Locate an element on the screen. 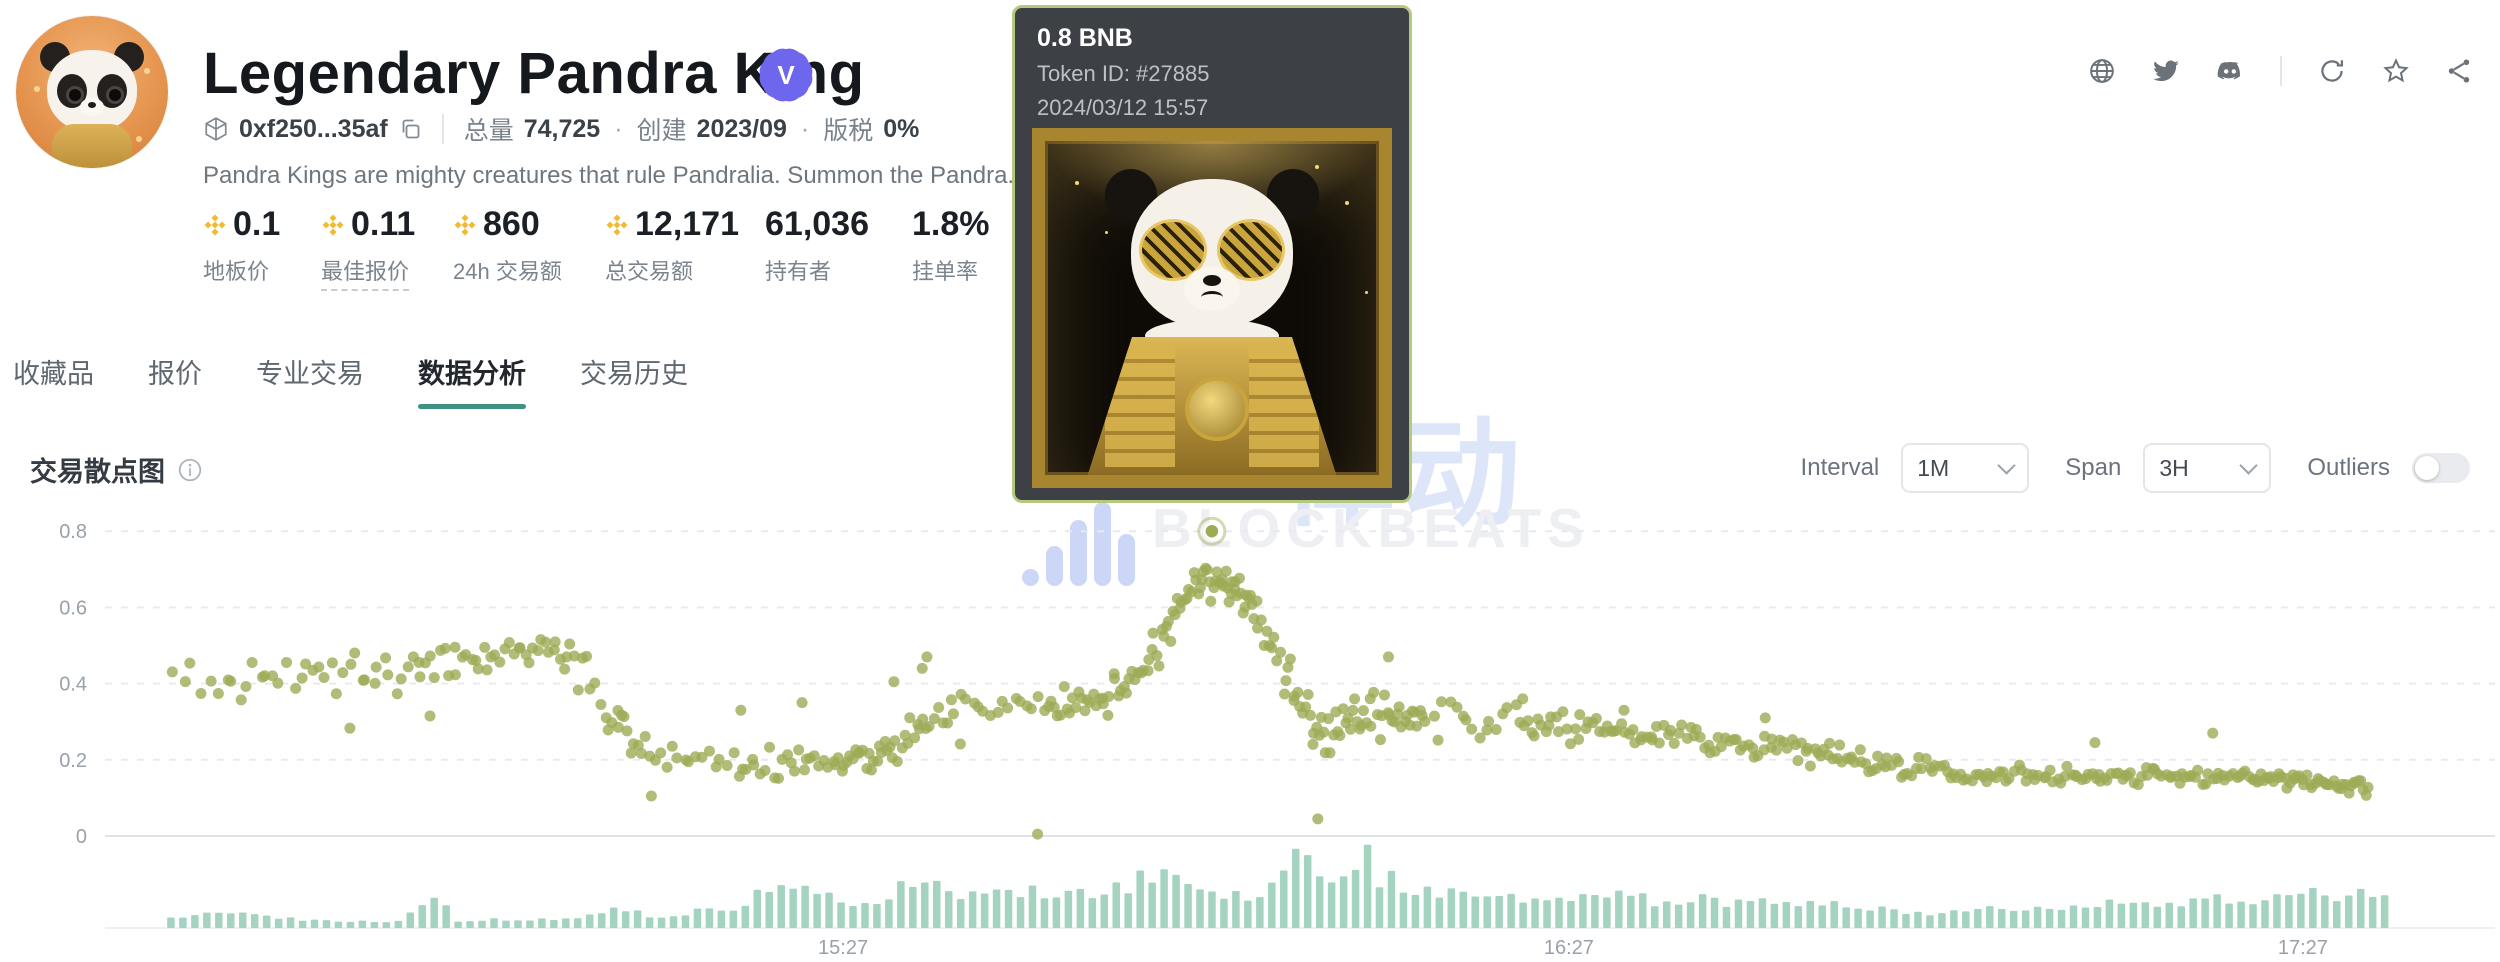  tab-offers: 报价 is located at coordinates (175, 374).